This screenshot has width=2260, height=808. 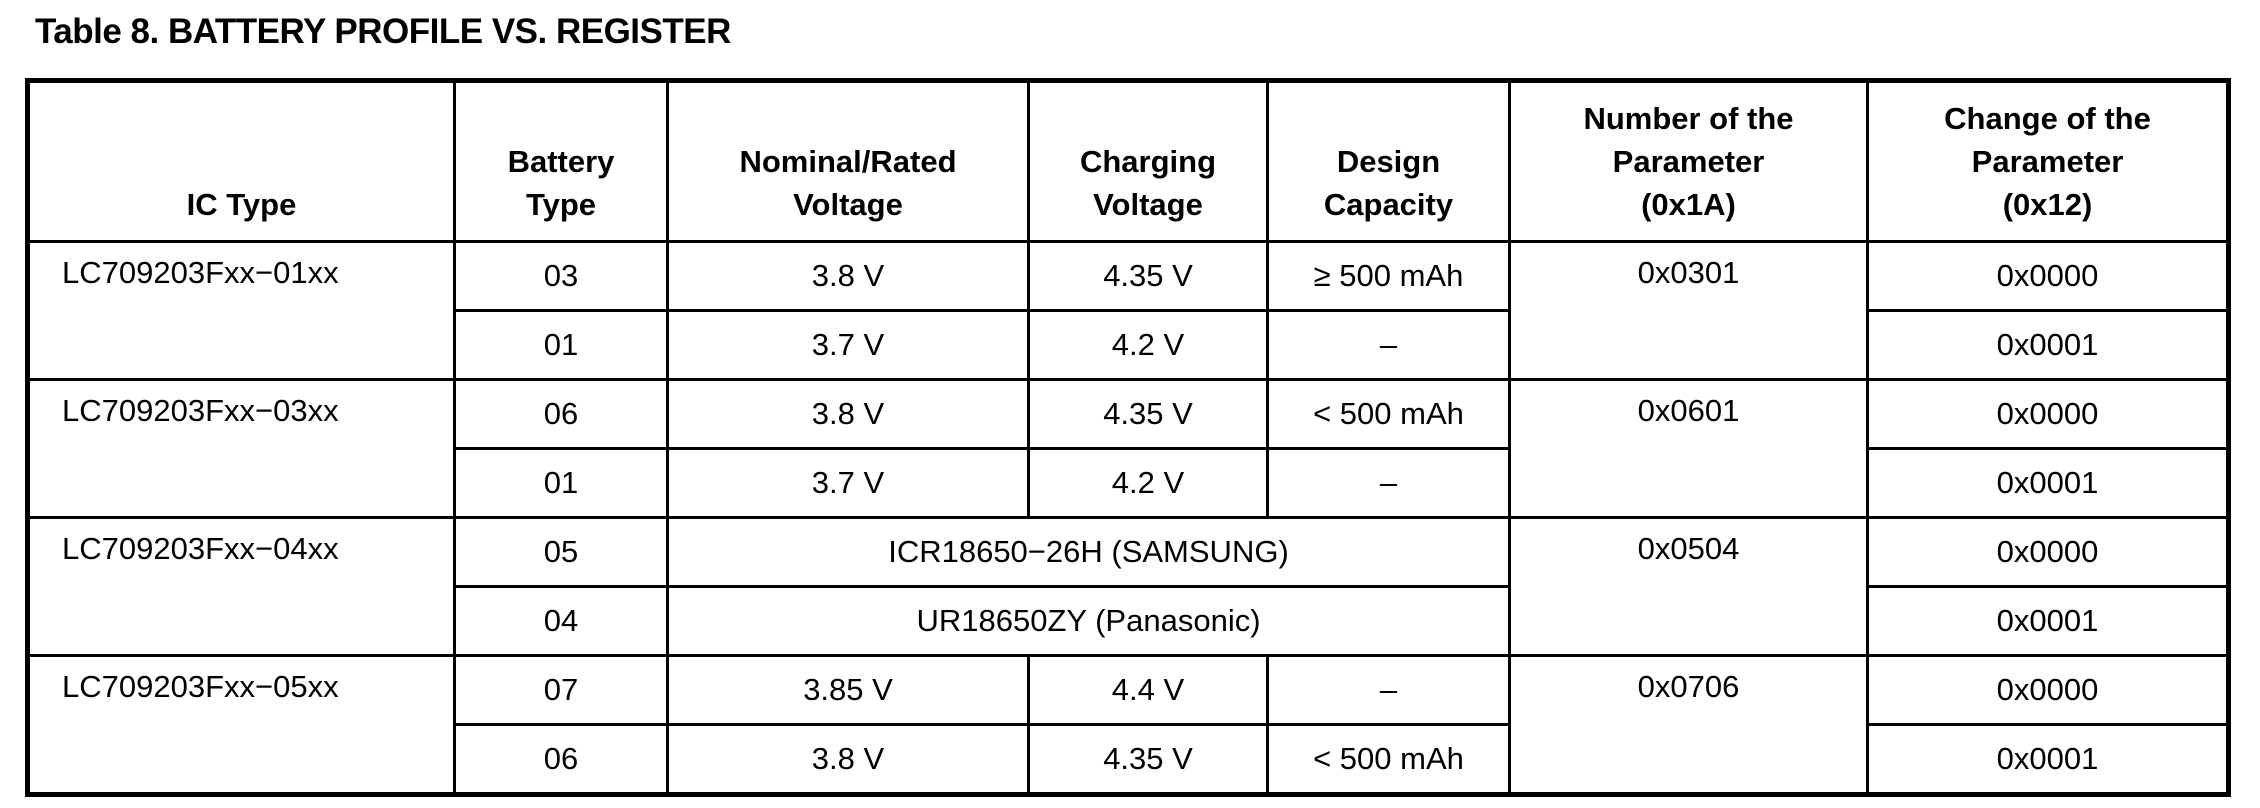 What do you see at coordinates (848, 183) in the screenshot?
I see `header-text: Nominal/Rated Voltage` at bounding box center [848, 183].